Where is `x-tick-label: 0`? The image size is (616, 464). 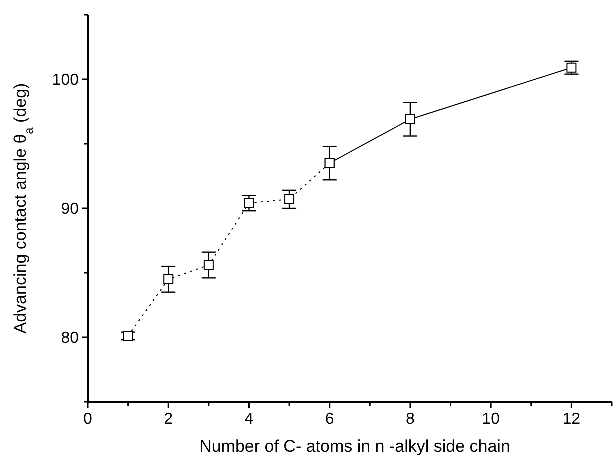
x-tick-label: 0 is located at coordinates (88, 419).